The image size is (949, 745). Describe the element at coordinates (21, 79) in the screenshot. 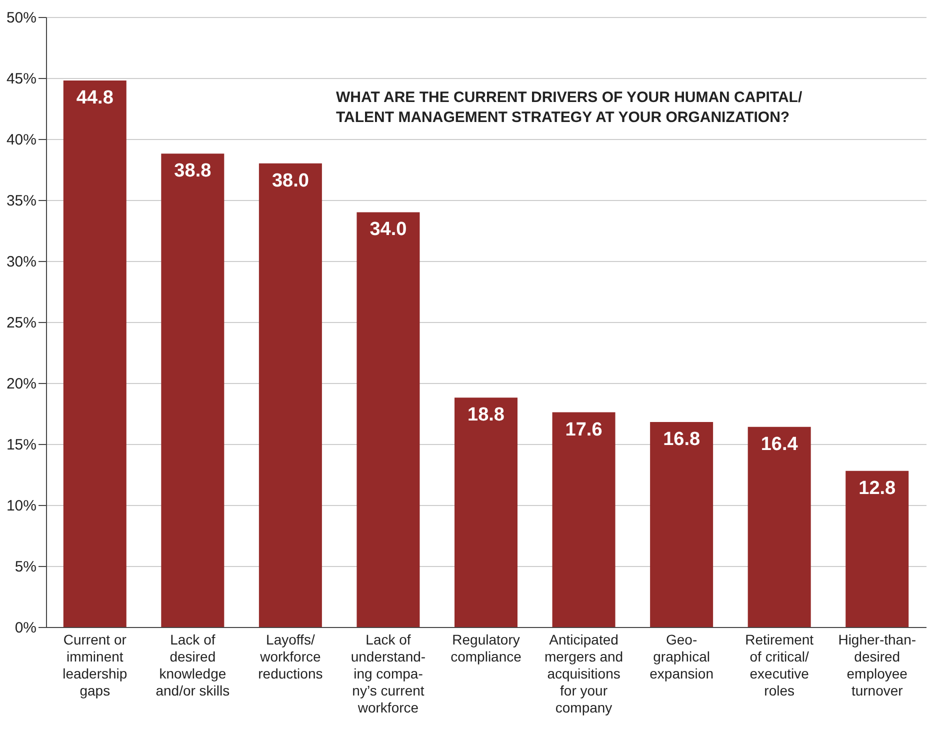

I see `y-tick-label: 45%` at that location.